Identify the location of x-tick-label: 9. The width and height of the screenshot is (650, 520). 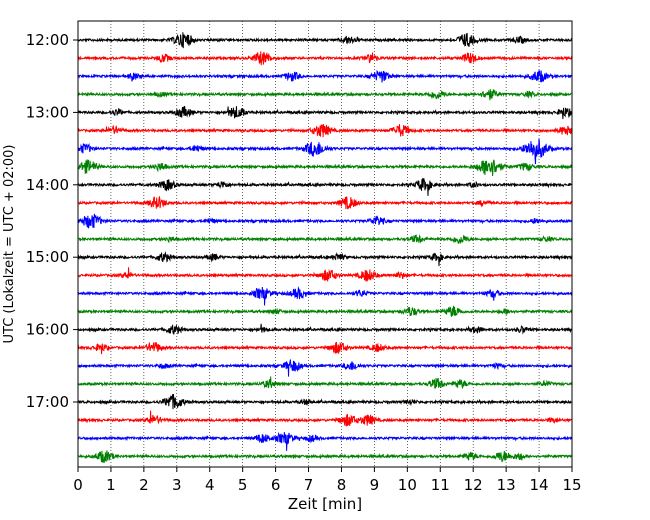
(375, 485).